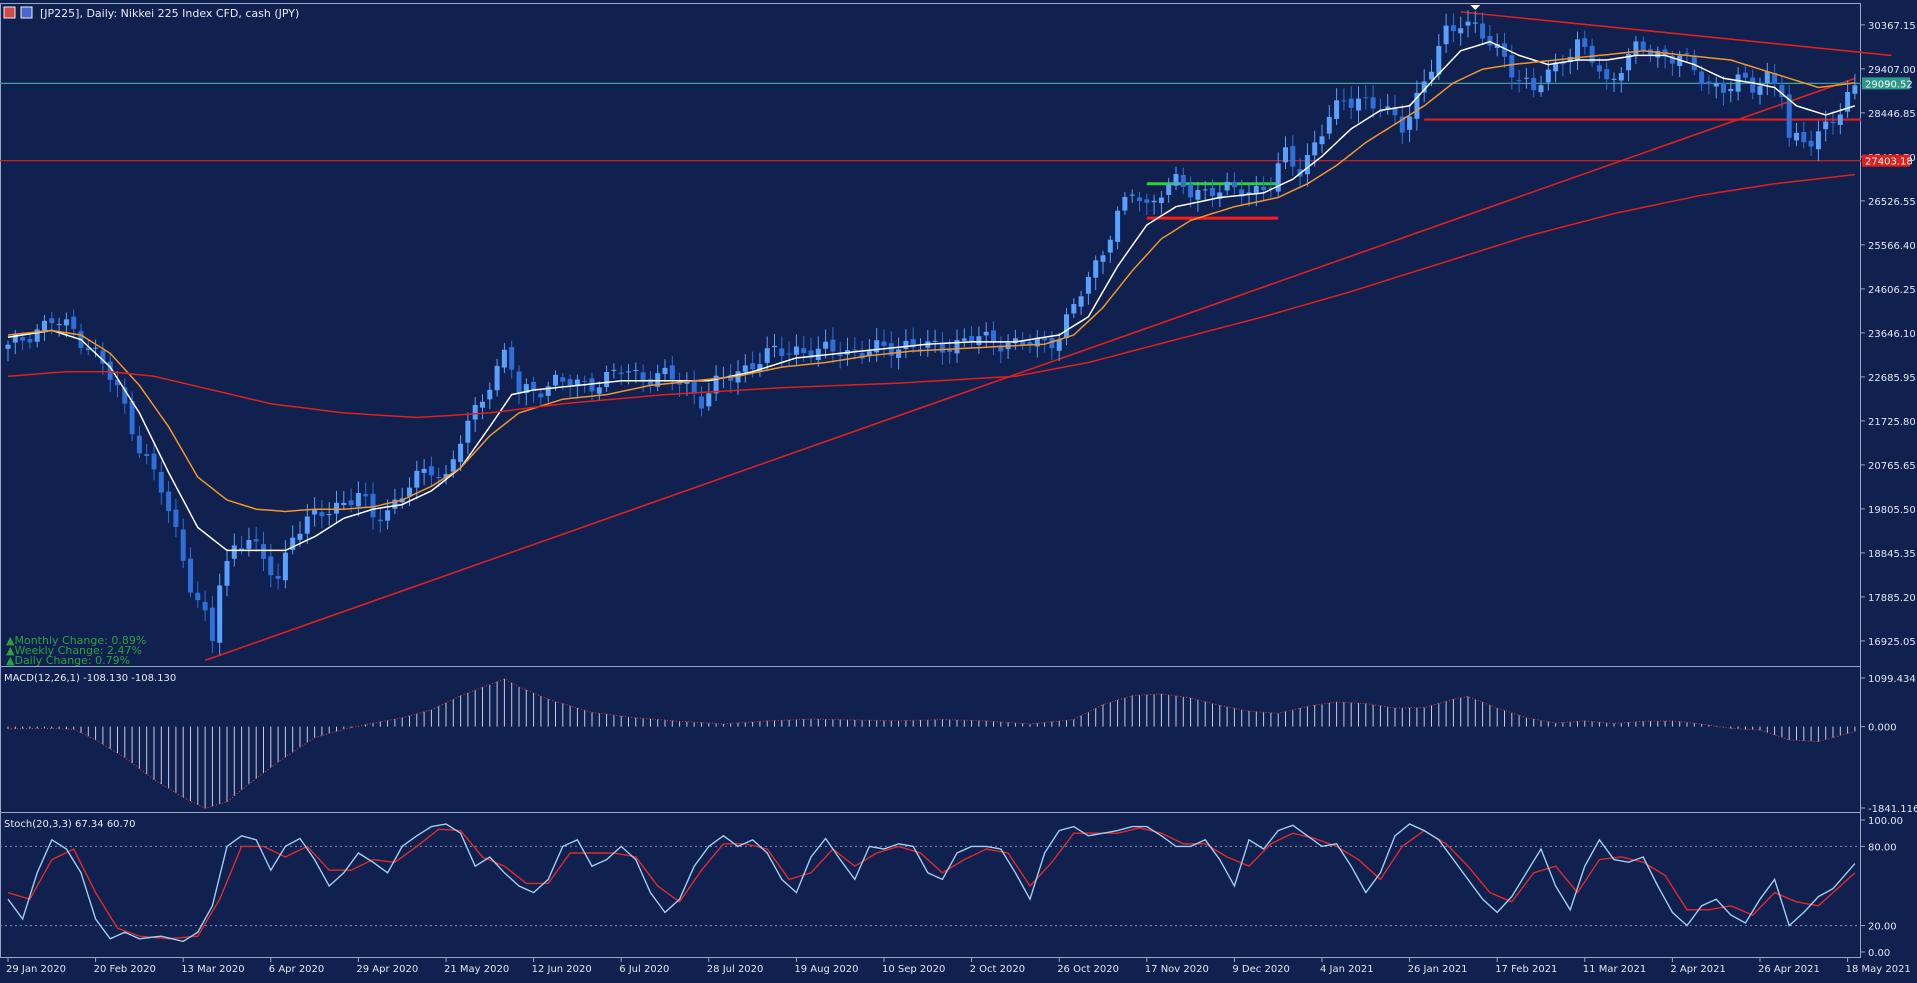  What do you see at coordinates (562, 969) in the screenshot?
I see `x-tick-label: 12 Jun 2020` at bounding box center [562, 969].